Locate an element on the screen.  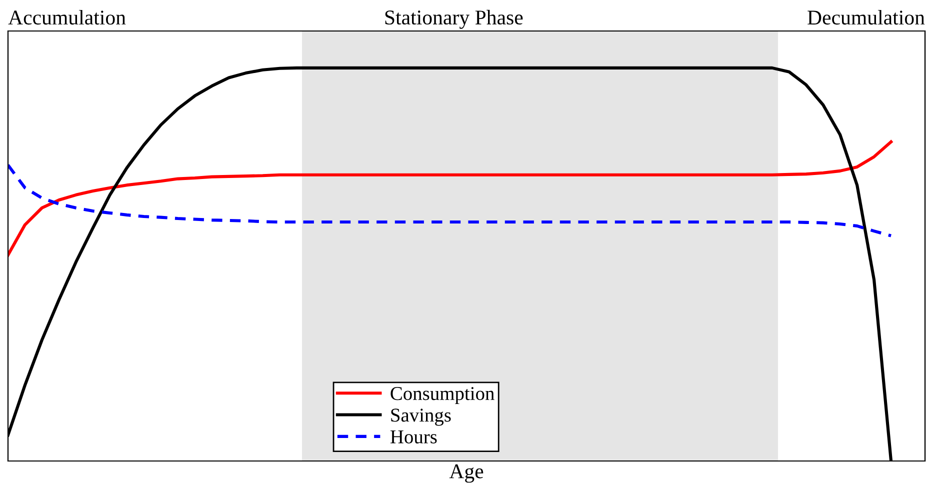
text: Accumulation is located at coordinates (67, 17).